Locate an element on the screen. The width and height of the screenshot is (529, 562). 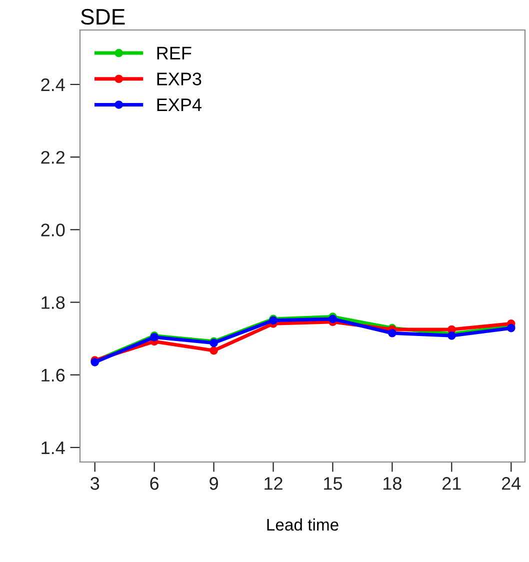
x-tick-label: 21 is located at coordinates (451, 483).